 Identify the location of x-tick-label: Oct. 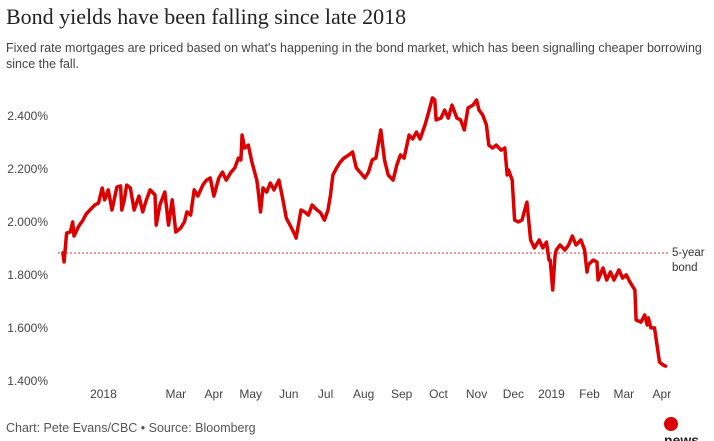
(438, 394).